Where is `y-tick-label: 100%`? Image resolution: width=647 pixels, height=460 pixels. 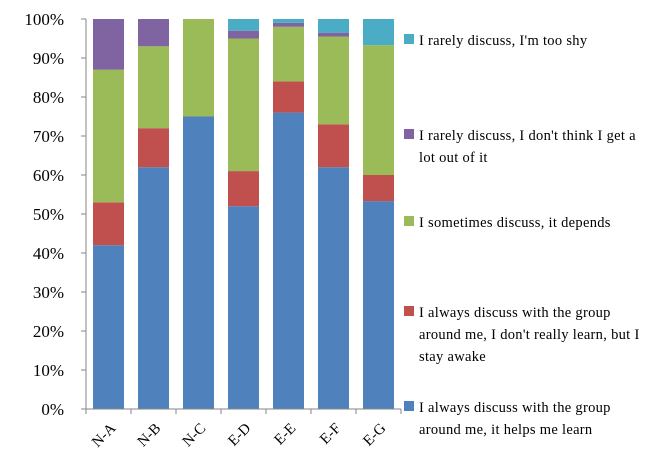
y-tick-label: 100% is located at coordinates (44, 19).